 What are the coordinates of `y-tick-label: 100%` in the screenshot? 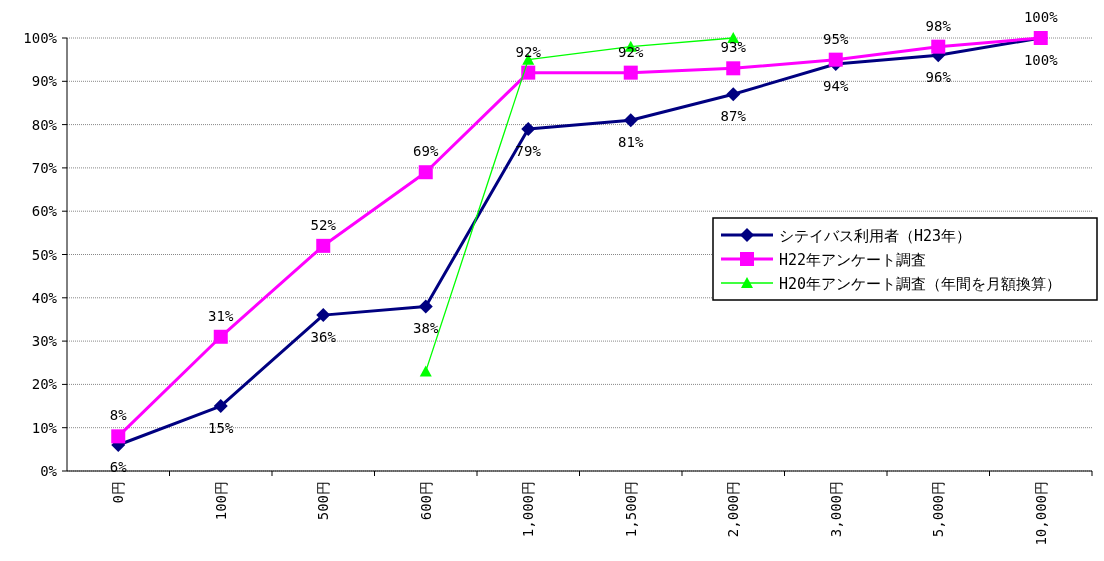 It's located at (40, 38).